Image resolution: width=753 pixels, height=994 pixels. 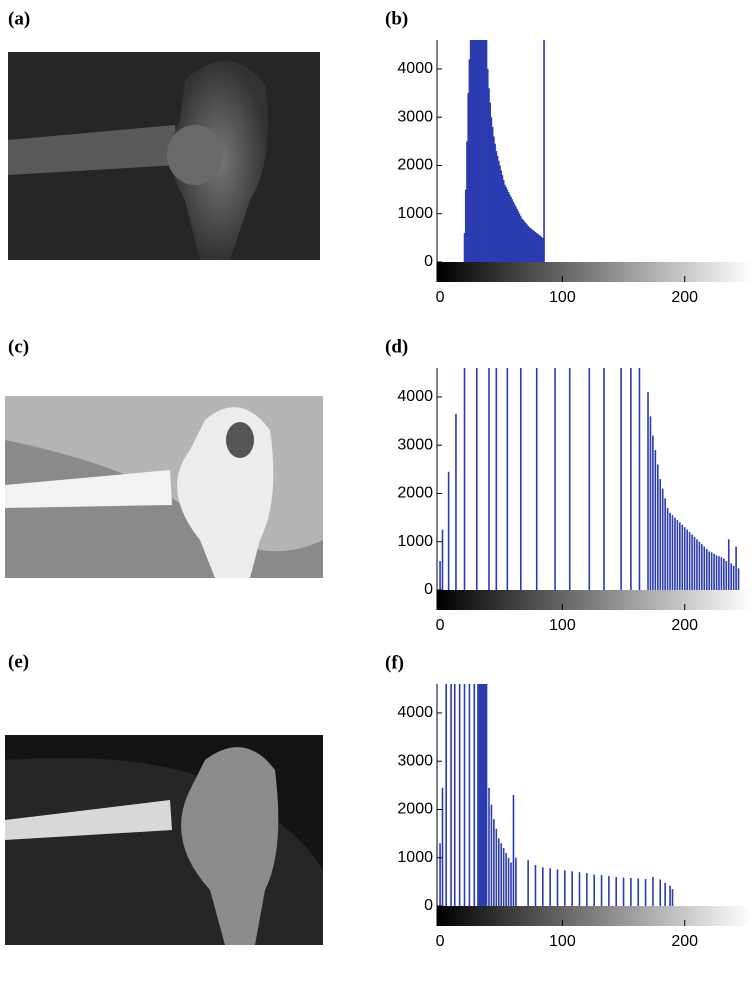 What do you see at coordinates (428, 261) in the screenshot?
I see `y-tick-label: 0` at bounding box center [428, 261].